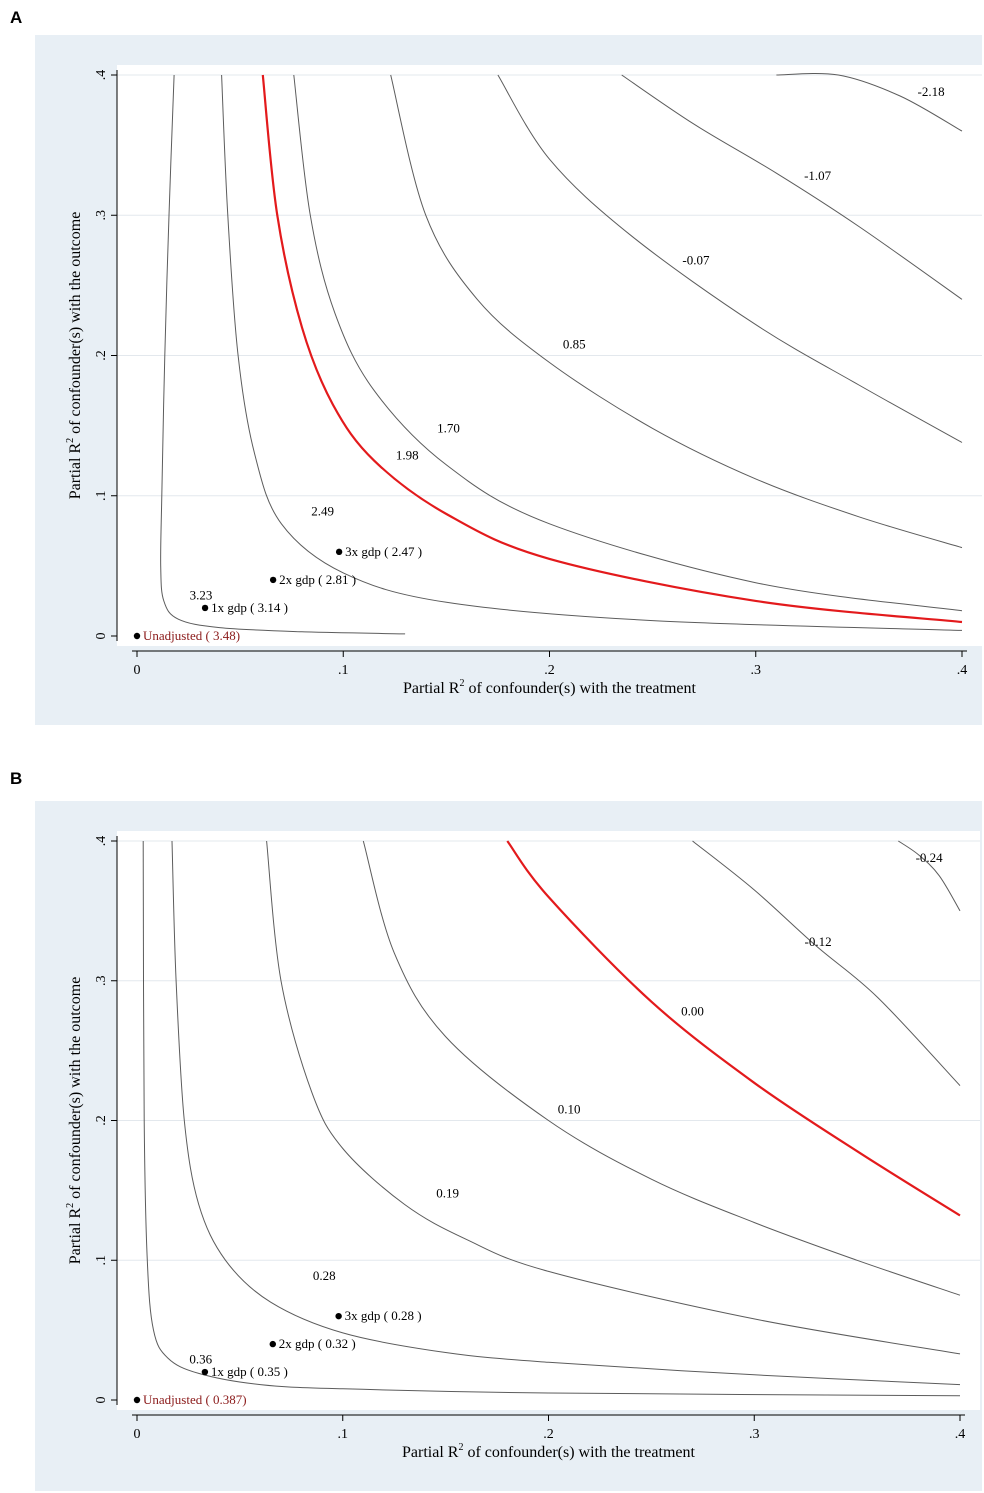  What do you see at coordinates (317, 579) in the screenshot?
I see `benchmark-label: 2x gdp ( 2.81 )` at bounding box center [317, 579].